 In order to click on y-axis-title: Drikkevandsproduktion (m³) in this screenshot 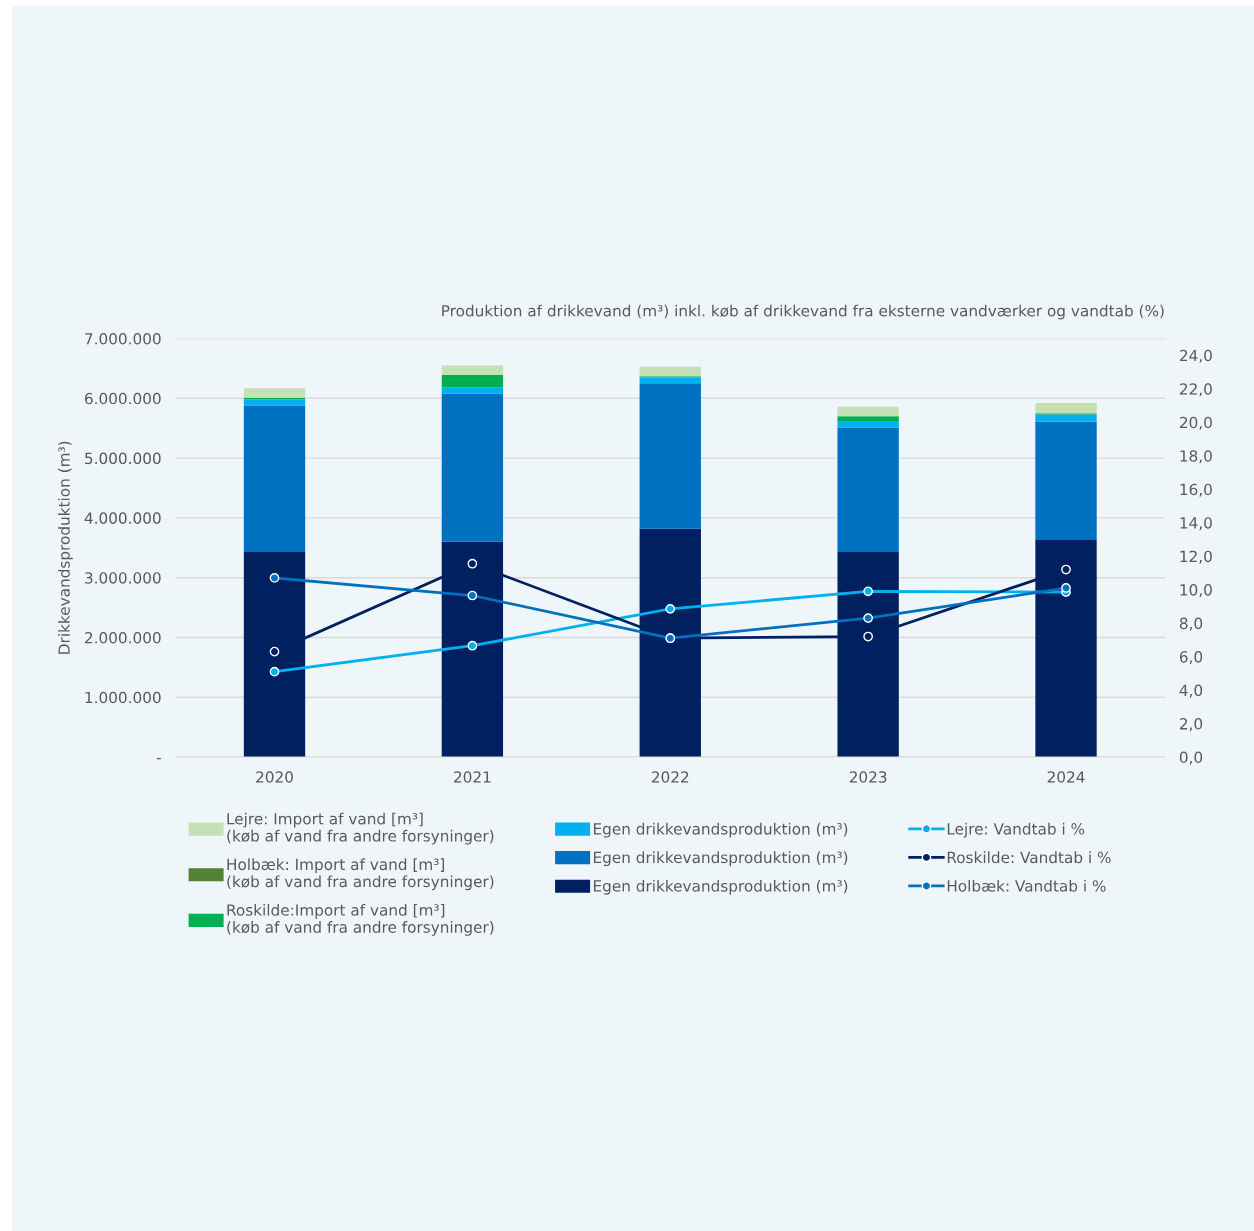, I will do `click(65, 547)`.